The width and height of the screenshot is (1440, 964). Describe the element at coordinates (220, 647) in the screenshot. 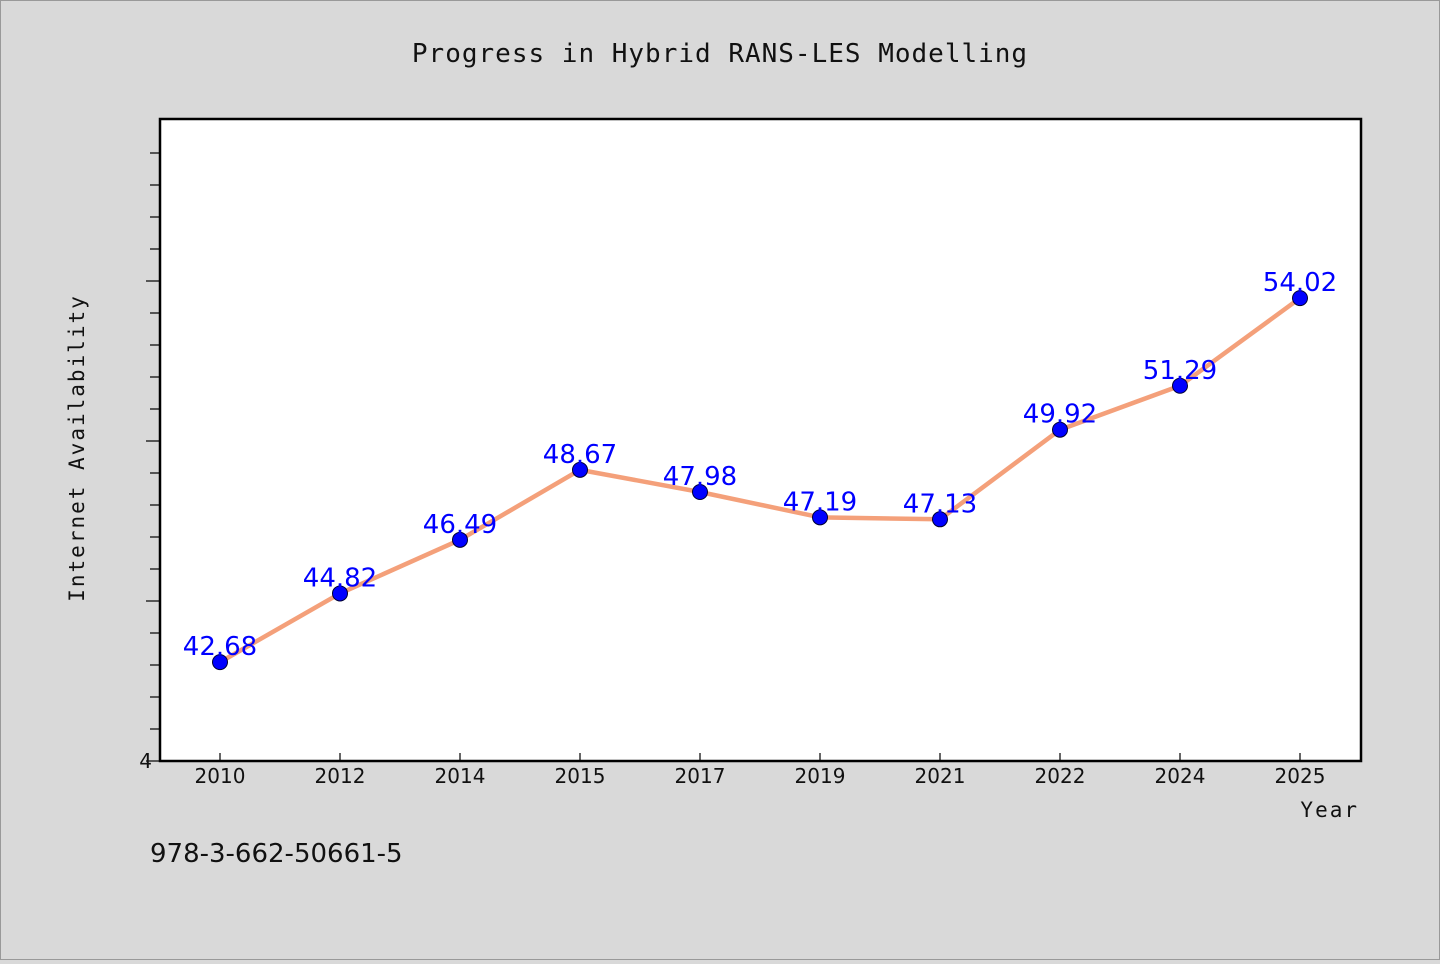

I see `data-label: 42.68` at that location.